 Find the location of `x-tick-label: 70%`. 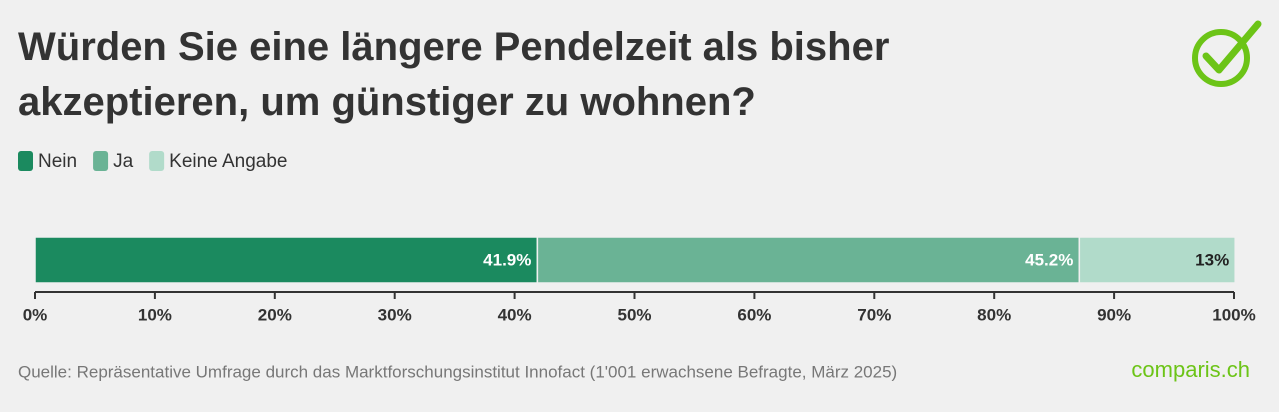

x-tick-label: 70% is located at coordinates (874, 314).